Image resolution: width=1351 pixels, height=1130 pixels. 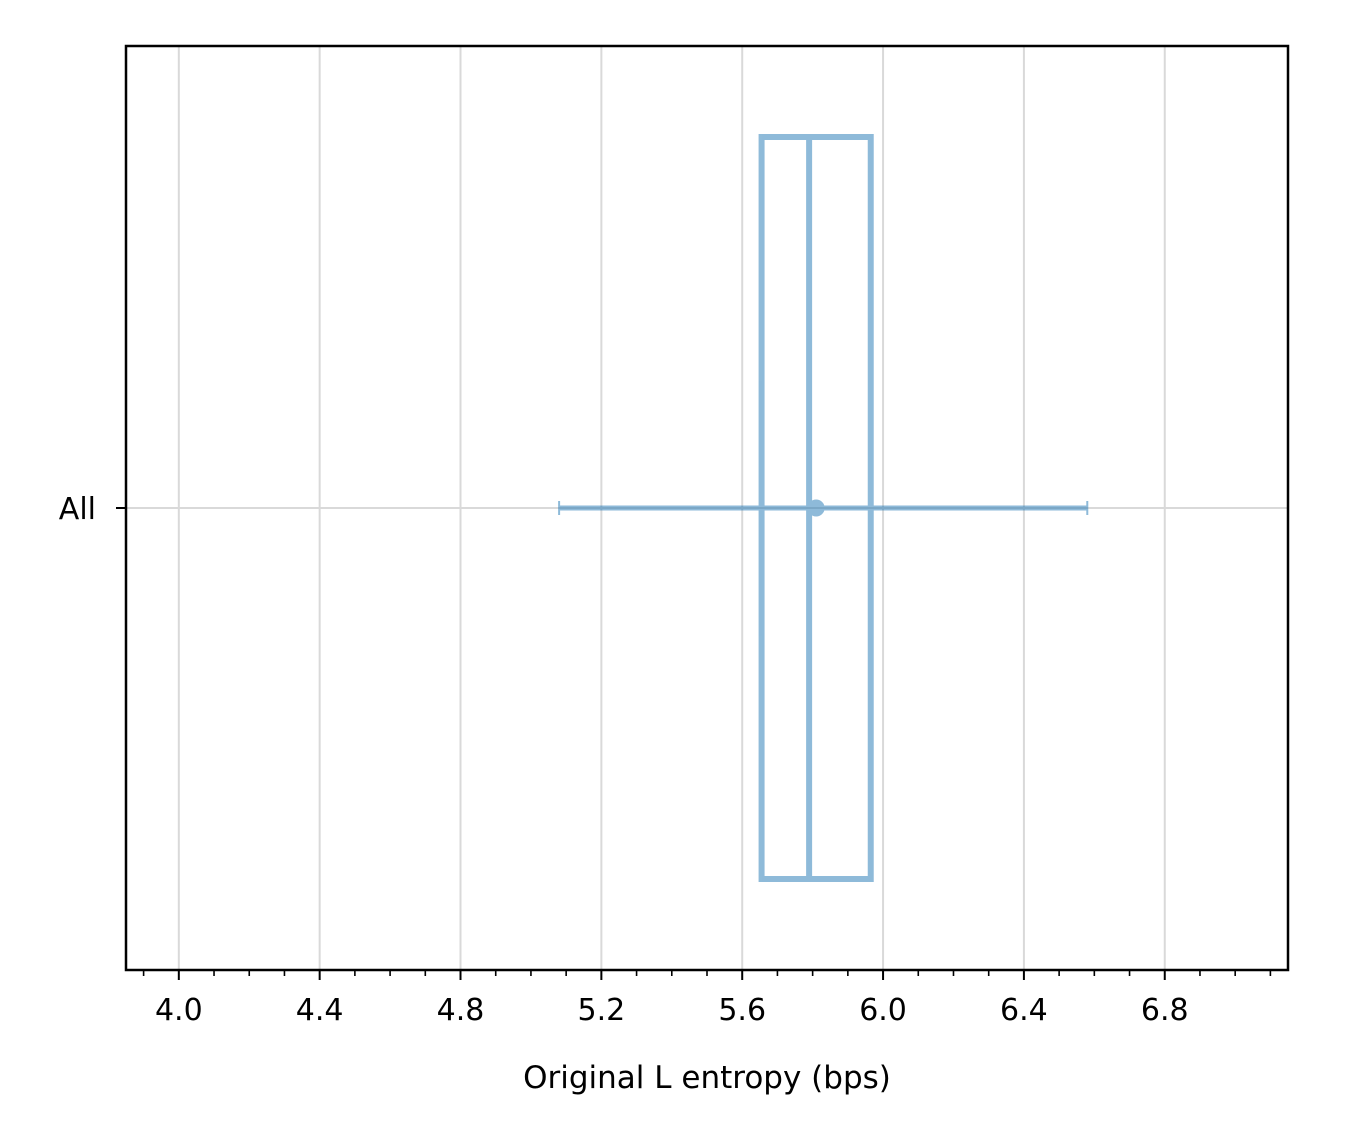 I want to click on y-tick-label: All, so click(x=77, y=509).